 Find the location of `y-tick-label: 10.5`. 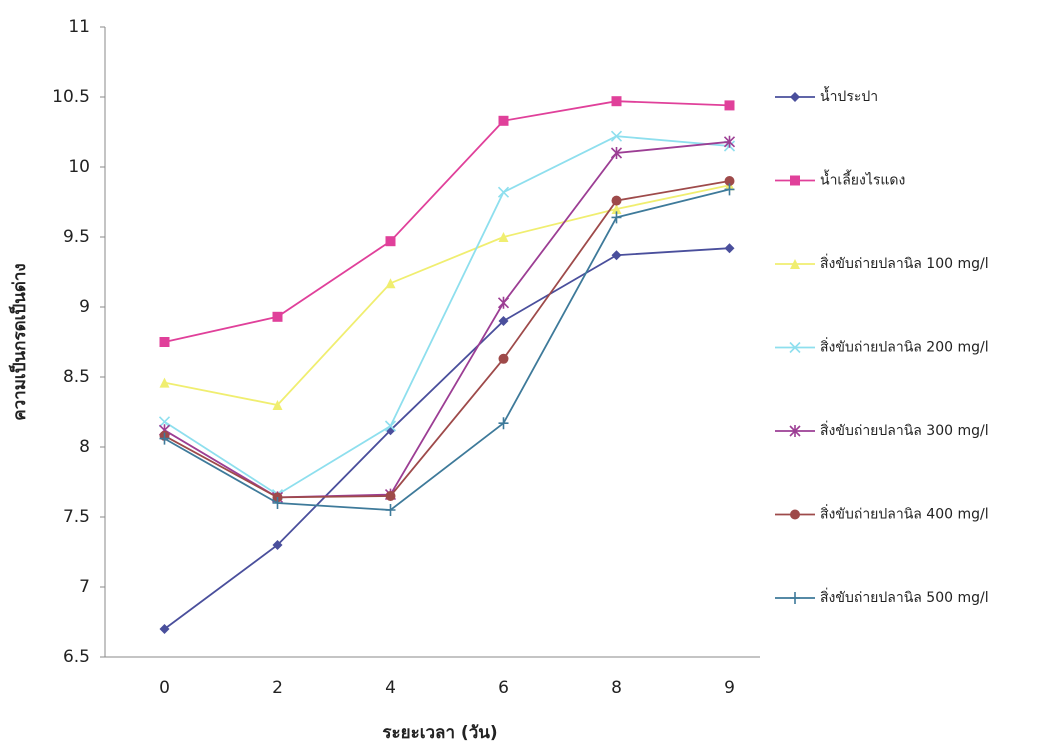

y-tick-label: 10.5 is located at coordinates (71, 97).